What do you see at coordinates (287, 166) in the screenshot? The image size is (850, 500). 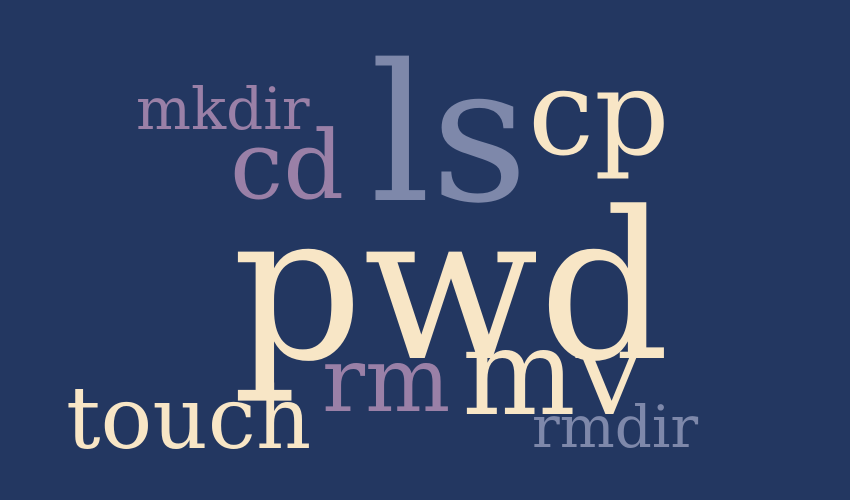 I see `word-cd: cd` at bounding box center [287, 166].